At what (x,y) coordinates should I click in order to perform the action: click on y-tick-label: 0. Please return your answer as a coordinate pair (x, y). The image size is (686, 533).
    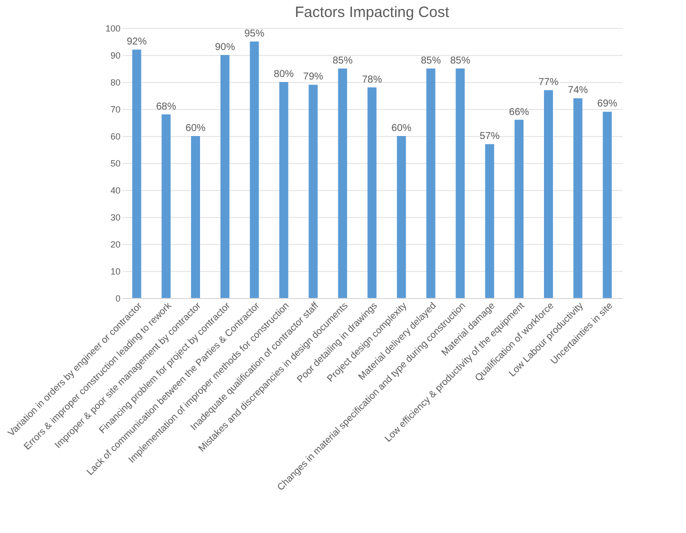
    Looking at the image, I should click on (117, 299).